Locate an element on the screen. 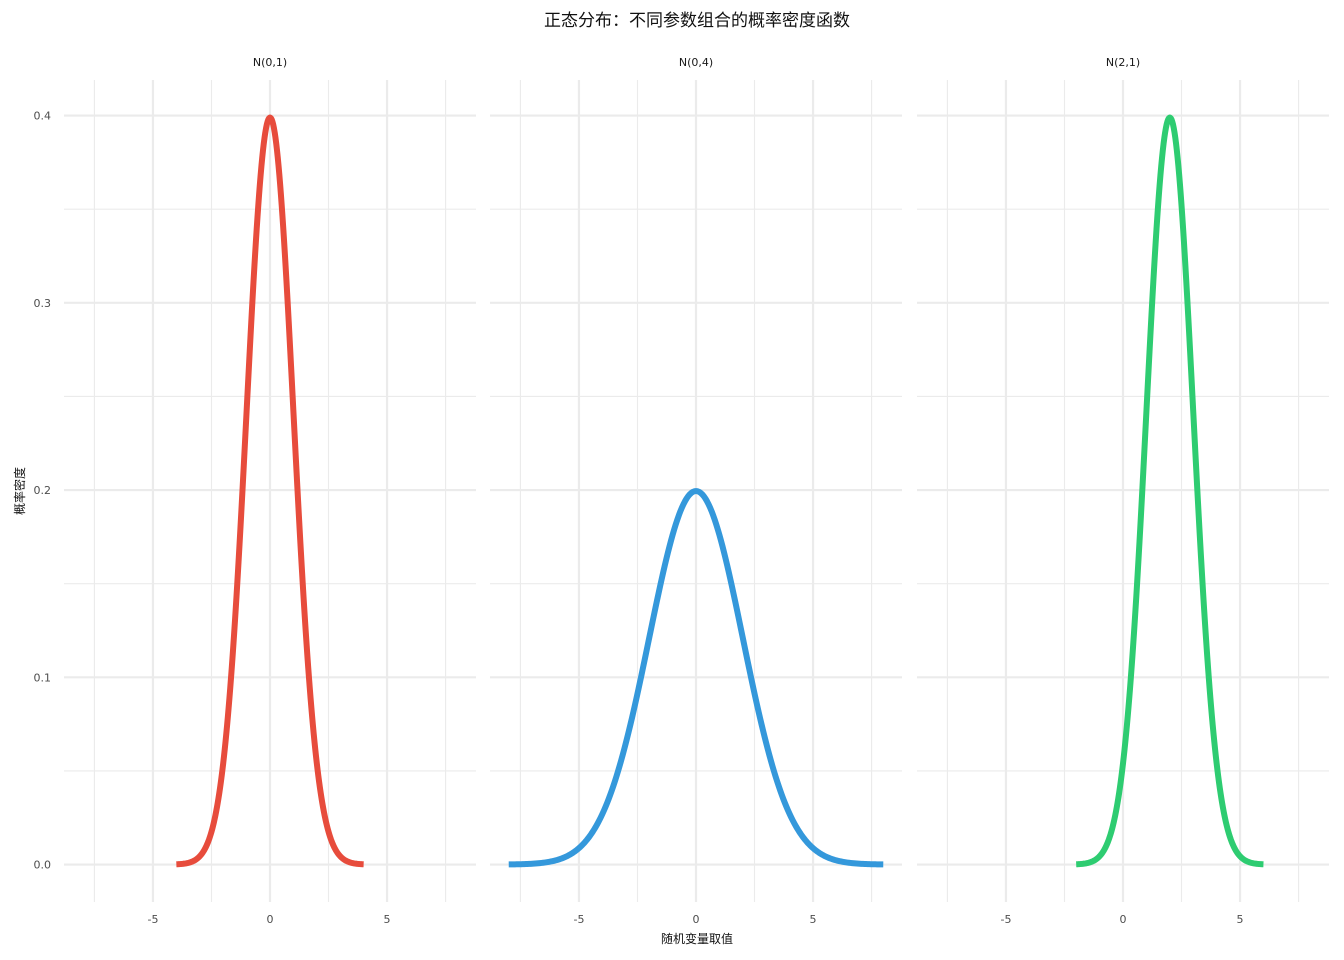 The height and width of the screenshot is (960, 1344). y-tick-label: 0.3 is located at coordinates (43, 303).